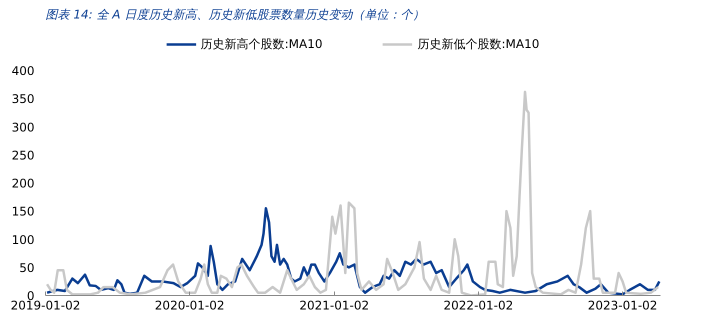 This screenshot has height=327, width=715. Describe the element at coordinates (23, 99) in the screenshot. I see `y-tick-label: 350` at that location.